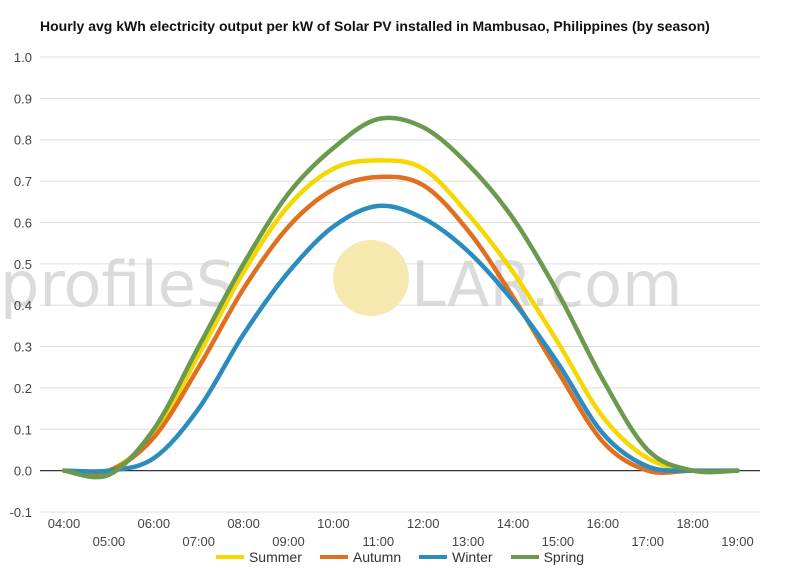 The width and height of the screenshot is (800, 570). What do you see at coordinates (647, 541) in the screenshot?
I see `x-tick-label: 17:00` at bounding box center [647, 541].